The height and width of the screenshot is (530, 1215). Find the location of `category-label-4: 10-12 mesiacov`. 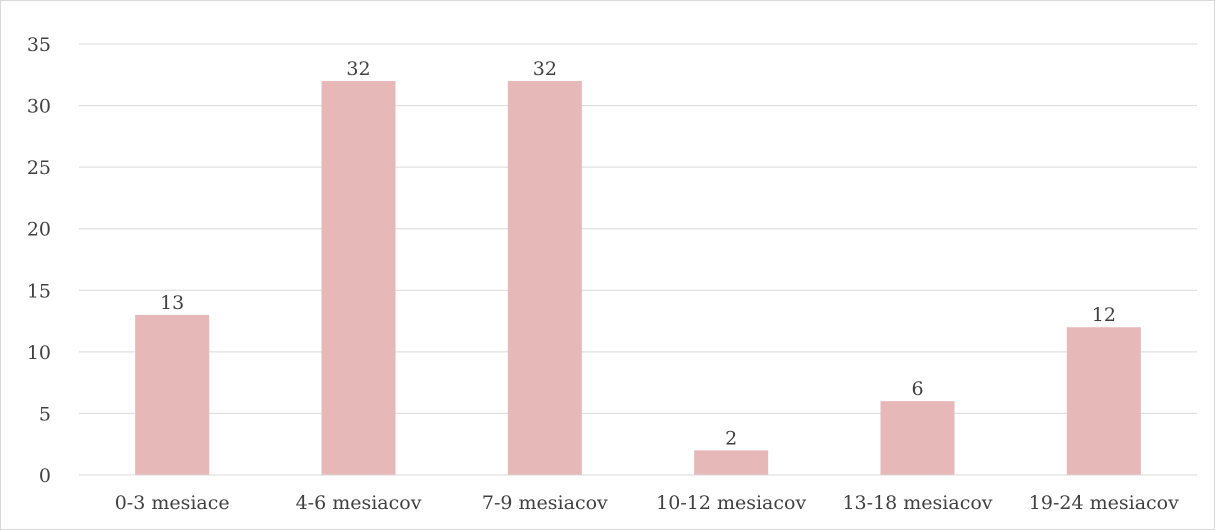

category-label-4: 10-12 mesiacov is located at coordinates (731, 503).